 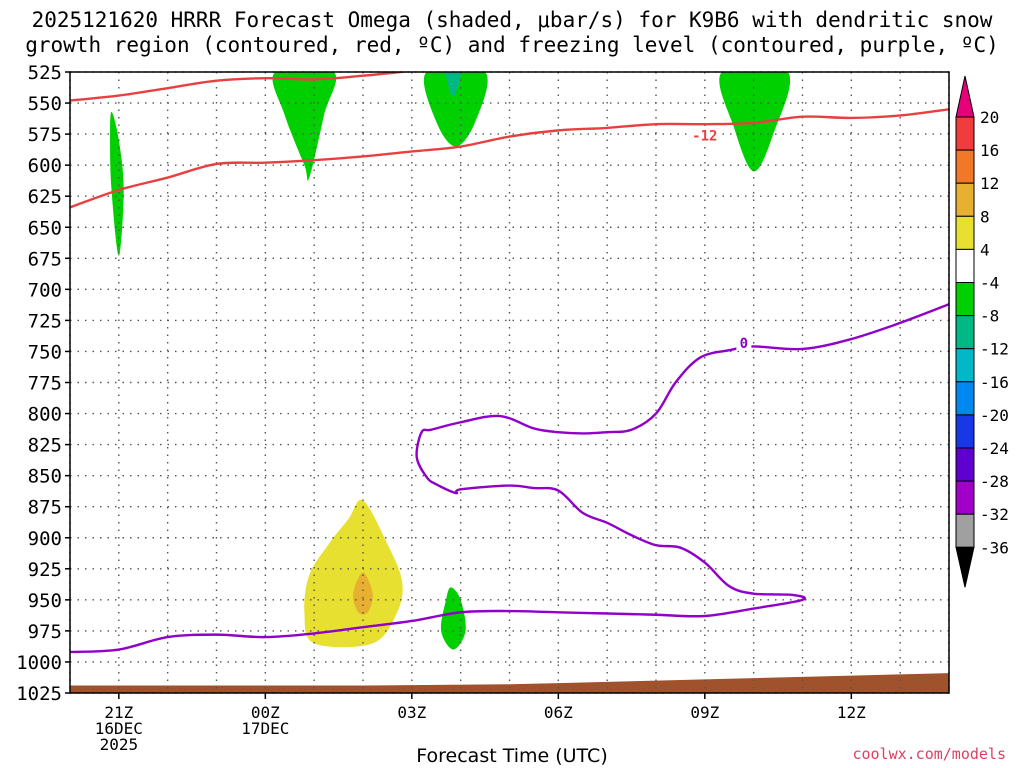 I want to click on y-tick-label-725: 725, so click(x=45, y=321).